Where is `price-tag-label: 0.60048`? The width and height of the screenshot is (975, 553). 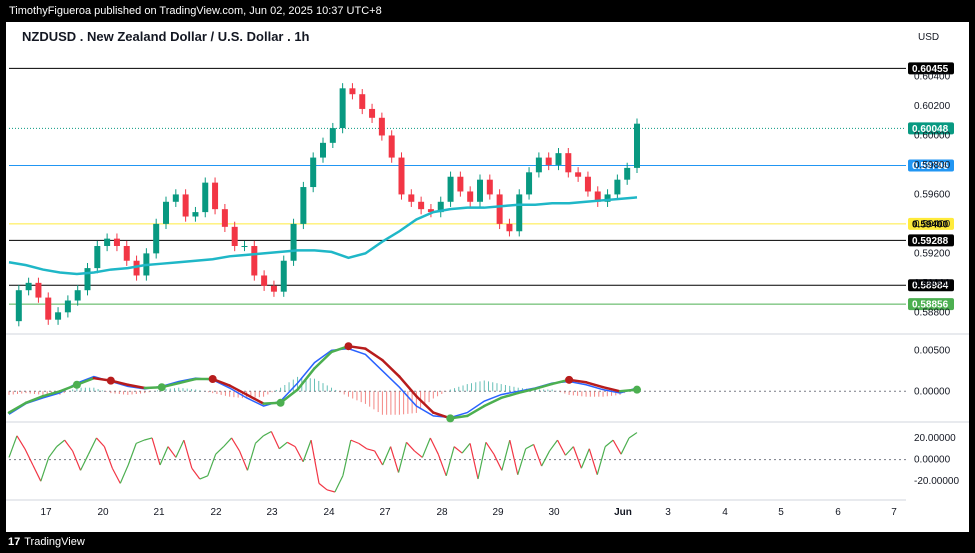 price-tag-label: 0.60048 is located at coordinates (930, 129).